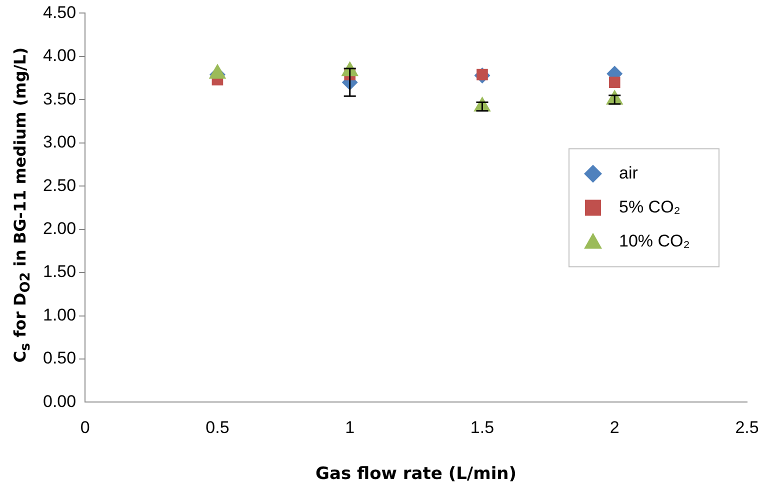  Describe the element at coordinates (416, 474) in the screenshot. I see `x-axis-title: Gas flow rate (L/min)` at that location.